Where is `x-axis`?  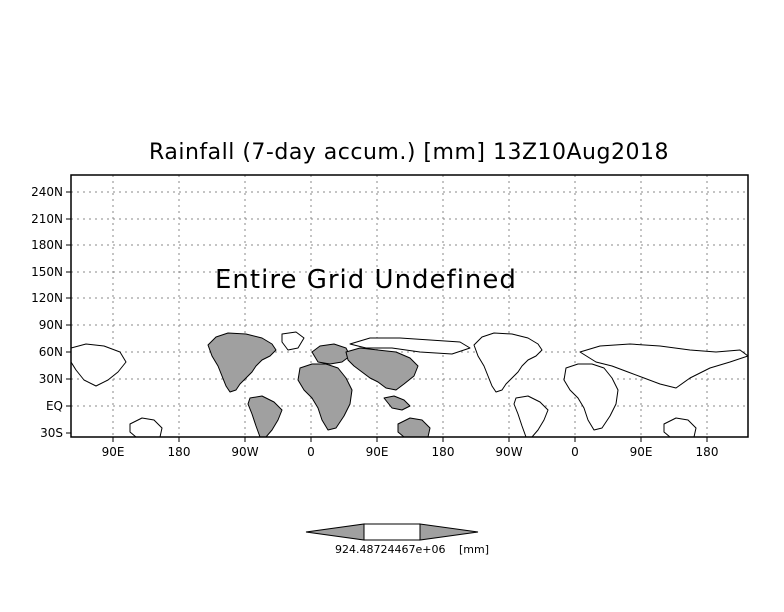
x-axis is located at coordinates (410, 439).